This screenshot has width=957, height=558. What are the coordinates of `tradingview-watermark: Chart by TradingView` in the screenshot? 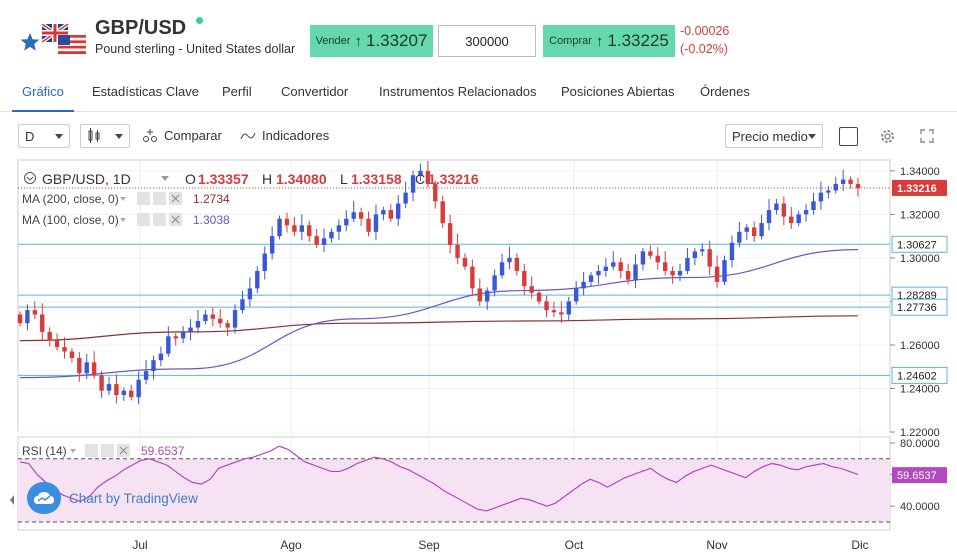 It's located at (112, 498).